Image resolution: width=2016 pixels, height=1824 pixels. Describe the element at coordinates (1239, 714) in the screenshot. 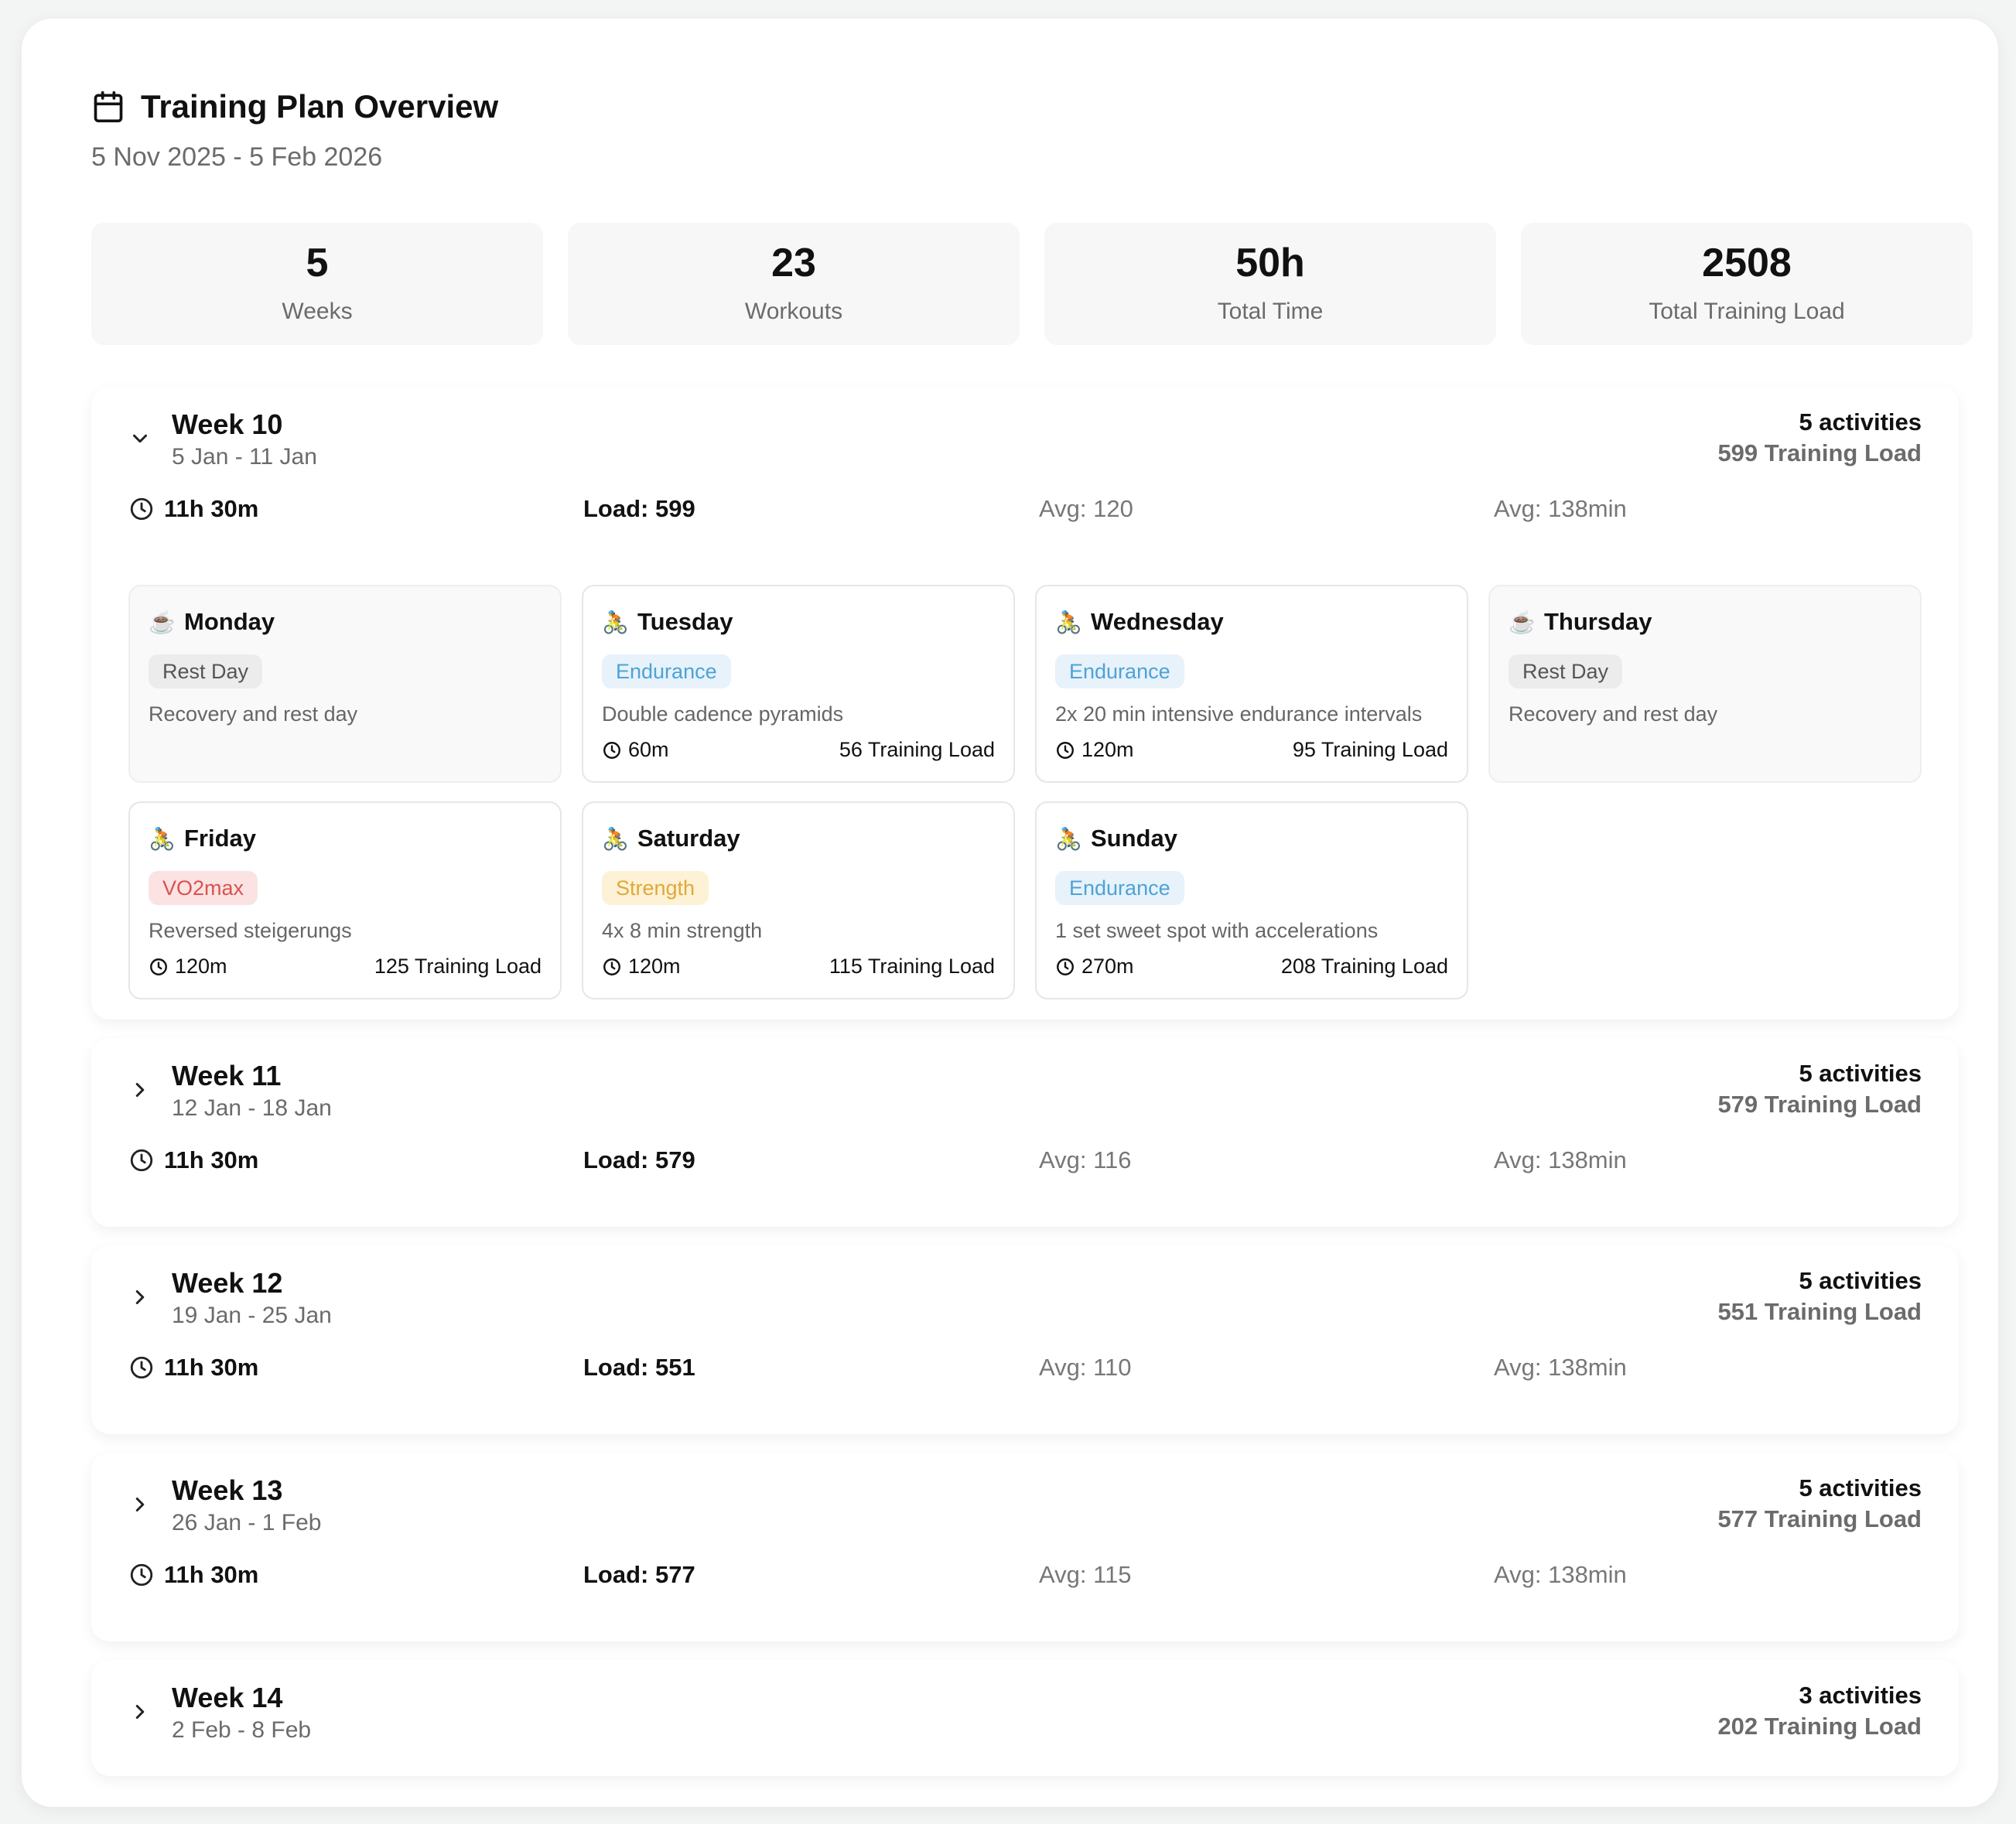

I see `workout-description: 2x 20 min intensive endurance intervals` at that location.